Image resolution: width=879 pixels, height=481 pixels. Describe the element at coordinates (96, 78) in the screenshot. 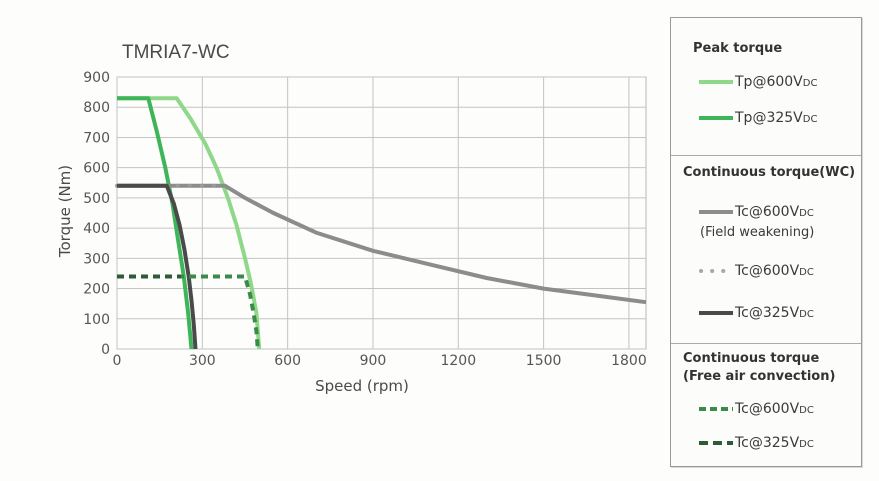

I see `y-tick-label: 900` at that location.